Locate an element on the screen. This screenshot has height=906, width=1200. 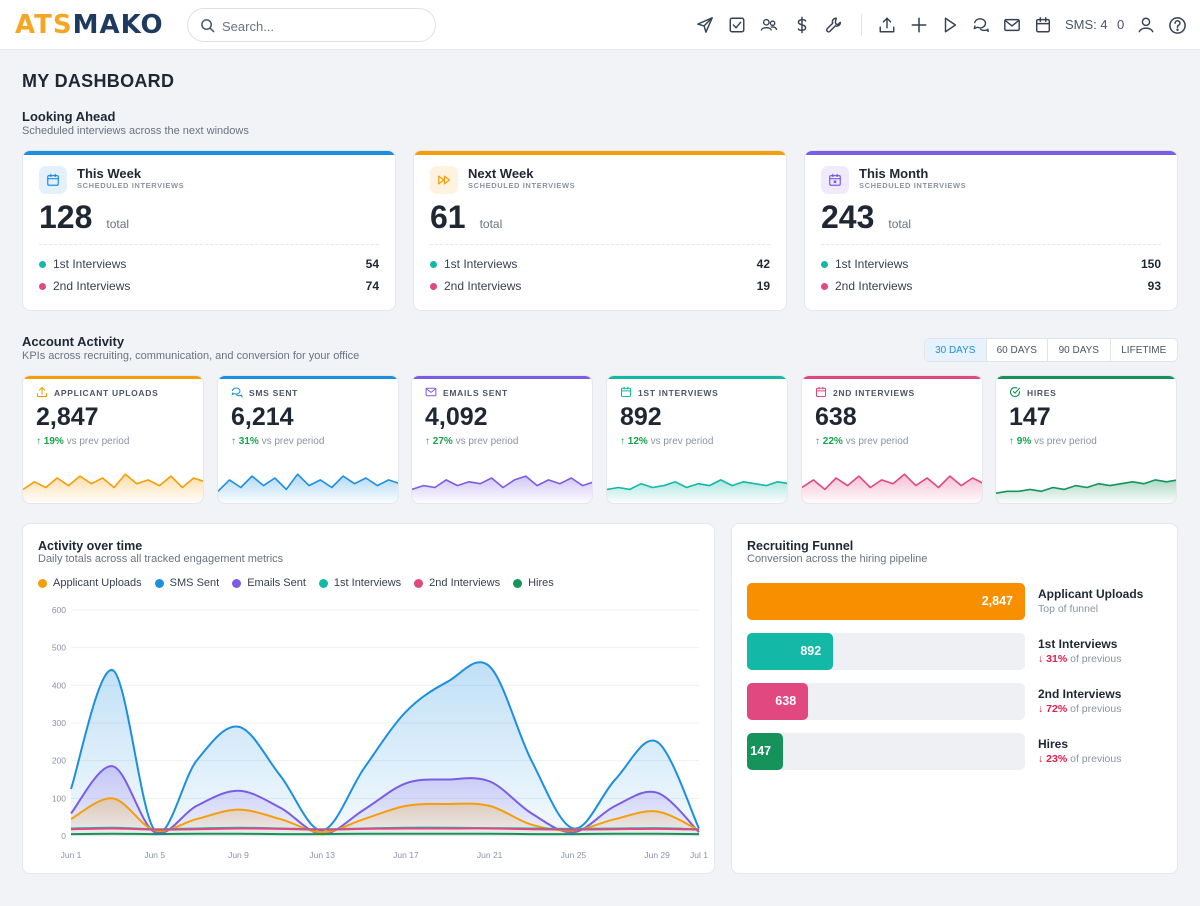
kpi-card: 2ND INTERVIEWS 638 ↑ 22% vs prev period is located at coordinates (892, 439).